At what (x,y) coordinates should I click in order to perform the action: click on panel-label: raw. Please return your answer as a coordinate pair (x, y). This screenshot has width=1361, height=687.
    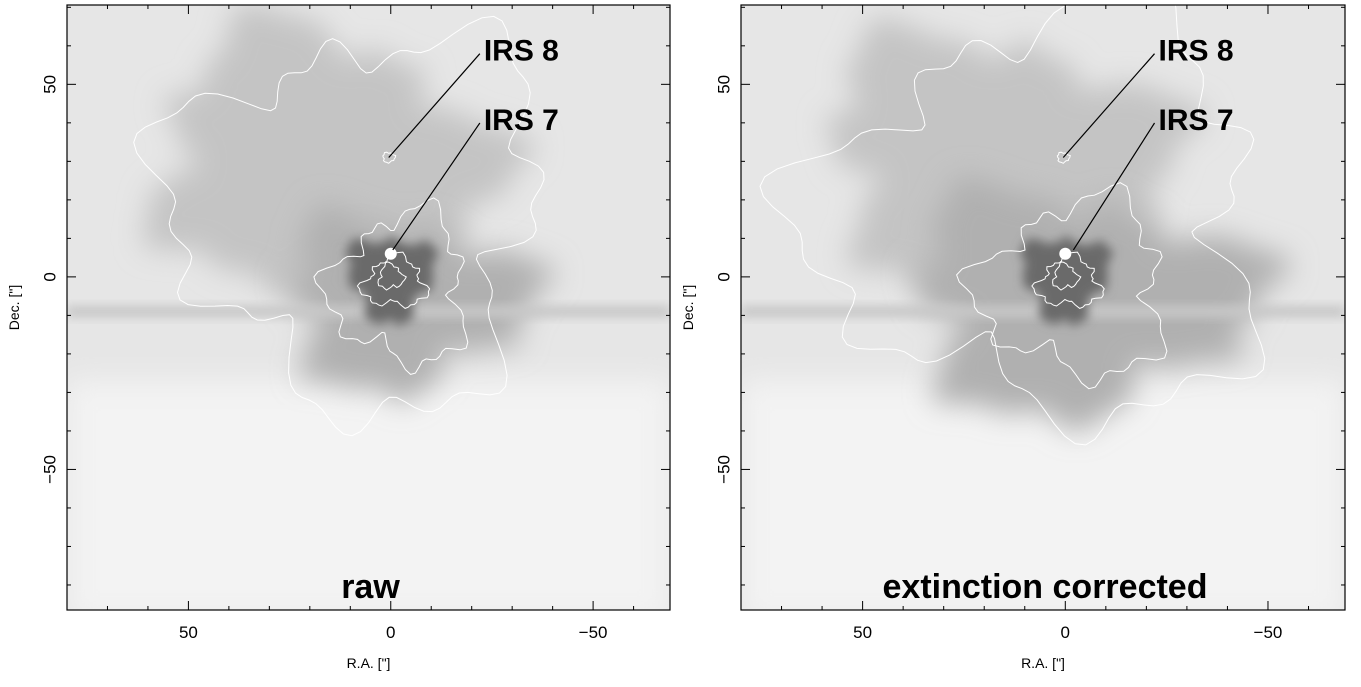
    Looking at the image, I should click on (370, 587).